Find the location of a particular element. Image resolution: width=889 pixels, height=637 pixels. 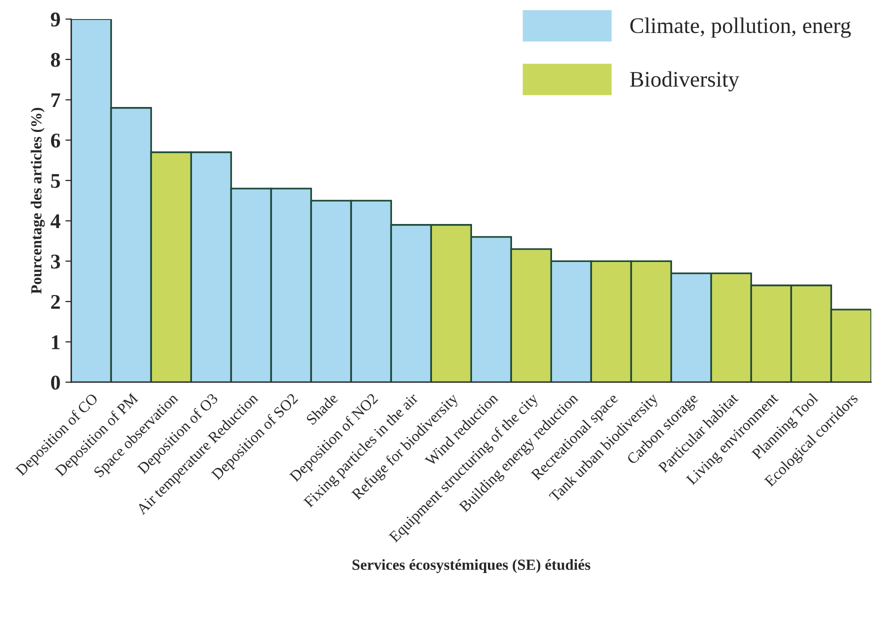

legend-label: Climate, pollution, energ is located at coordinates (740, 28).